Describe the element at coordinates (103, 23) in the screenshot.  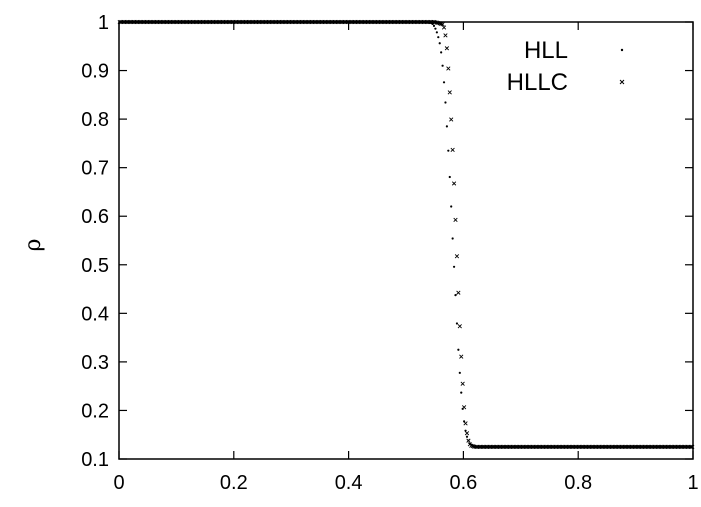
I see `y-tick-label: 1` at that location.